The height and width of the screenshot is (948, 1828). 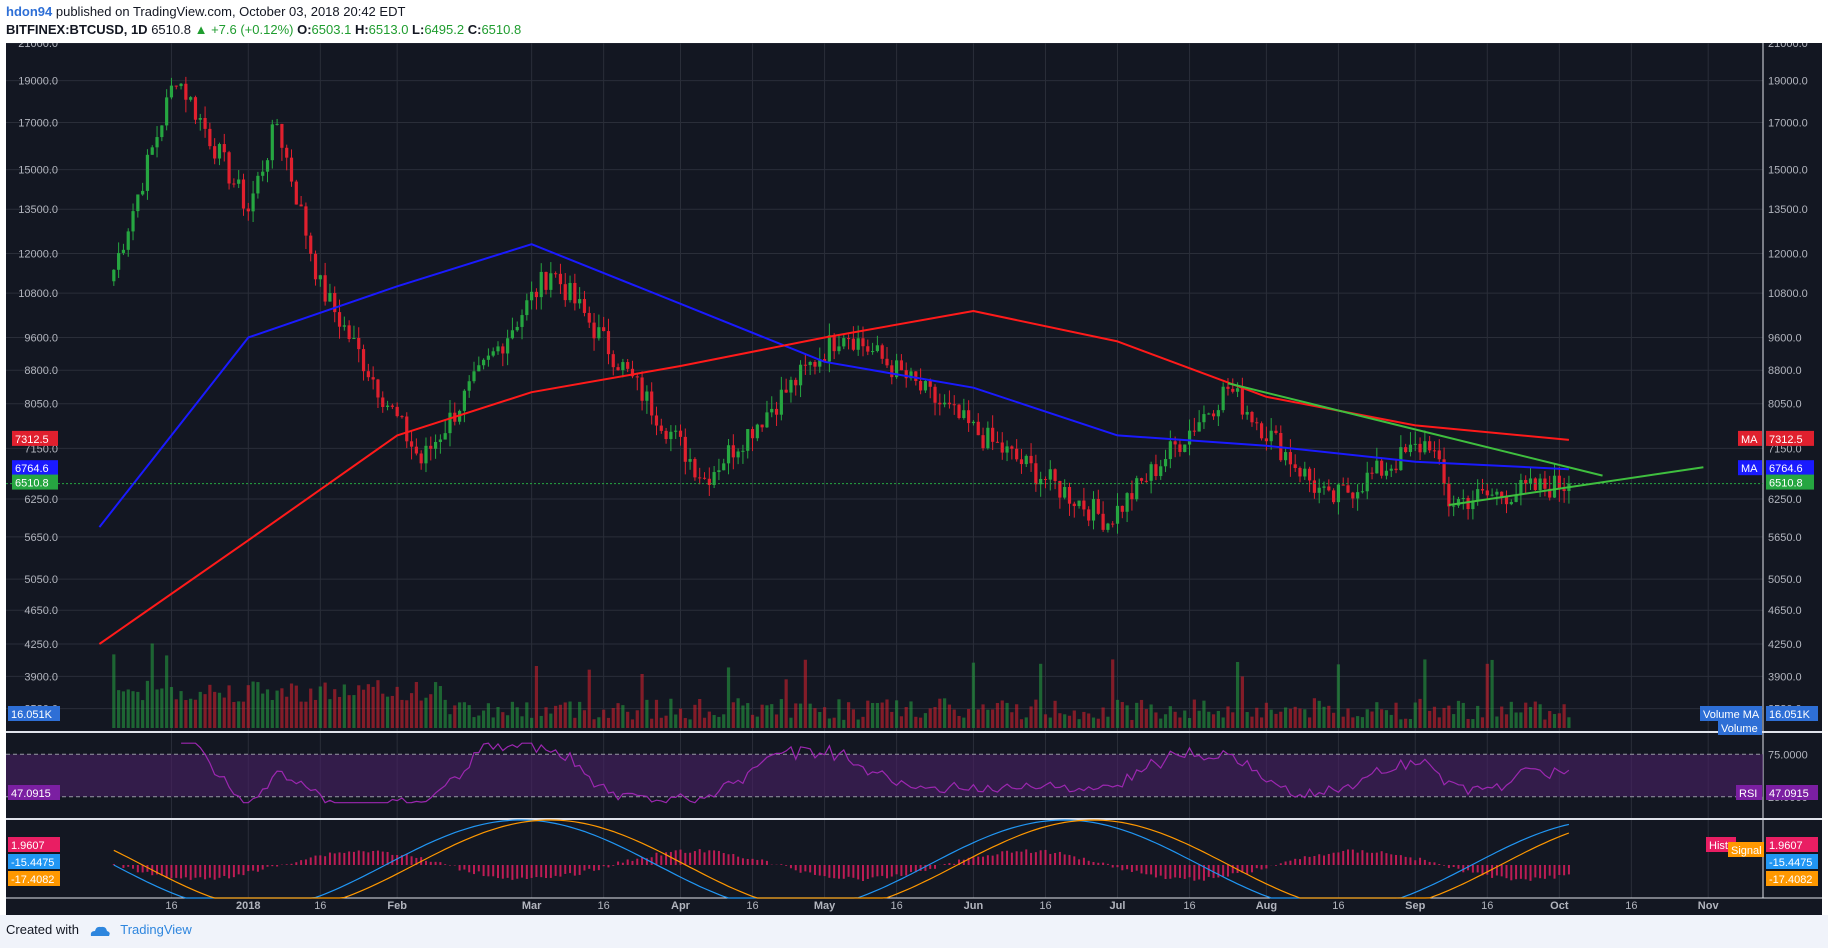 What do you see at coordinates (32, 484) in the screenshot?
I see `left-badge-price: 6510.8` at bounding box center [32, 484].